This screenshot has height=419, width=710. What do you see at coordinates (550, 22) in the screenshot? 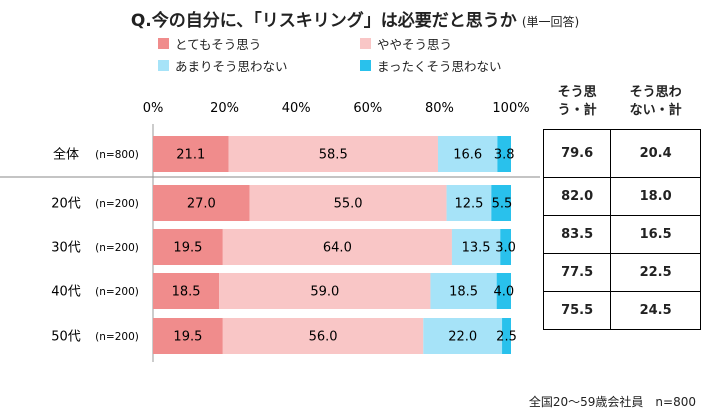
I see `title-note: (単一回答)` at bounding box center [550, 22].